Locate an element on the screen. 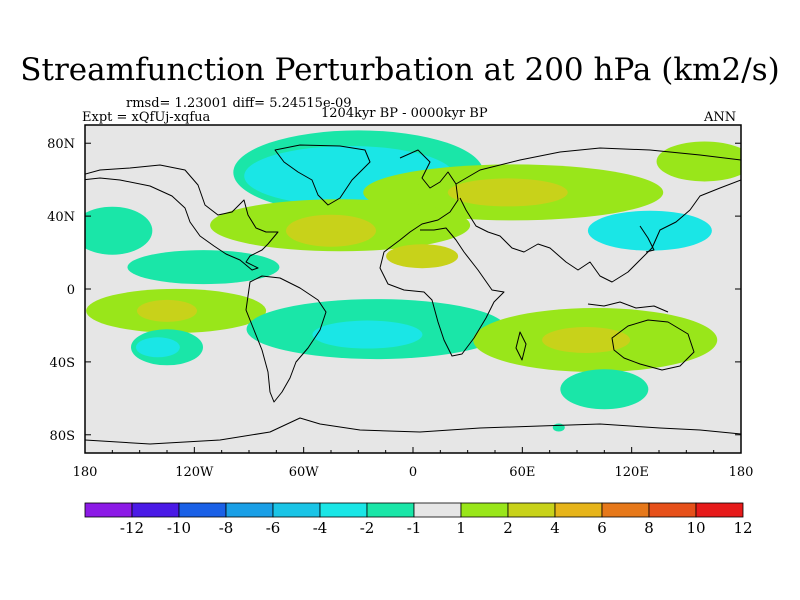 This screenshot has height=600, width=800. experiment-label: Expt = xQfUj-xqfua is located at coordinates (146, 117).